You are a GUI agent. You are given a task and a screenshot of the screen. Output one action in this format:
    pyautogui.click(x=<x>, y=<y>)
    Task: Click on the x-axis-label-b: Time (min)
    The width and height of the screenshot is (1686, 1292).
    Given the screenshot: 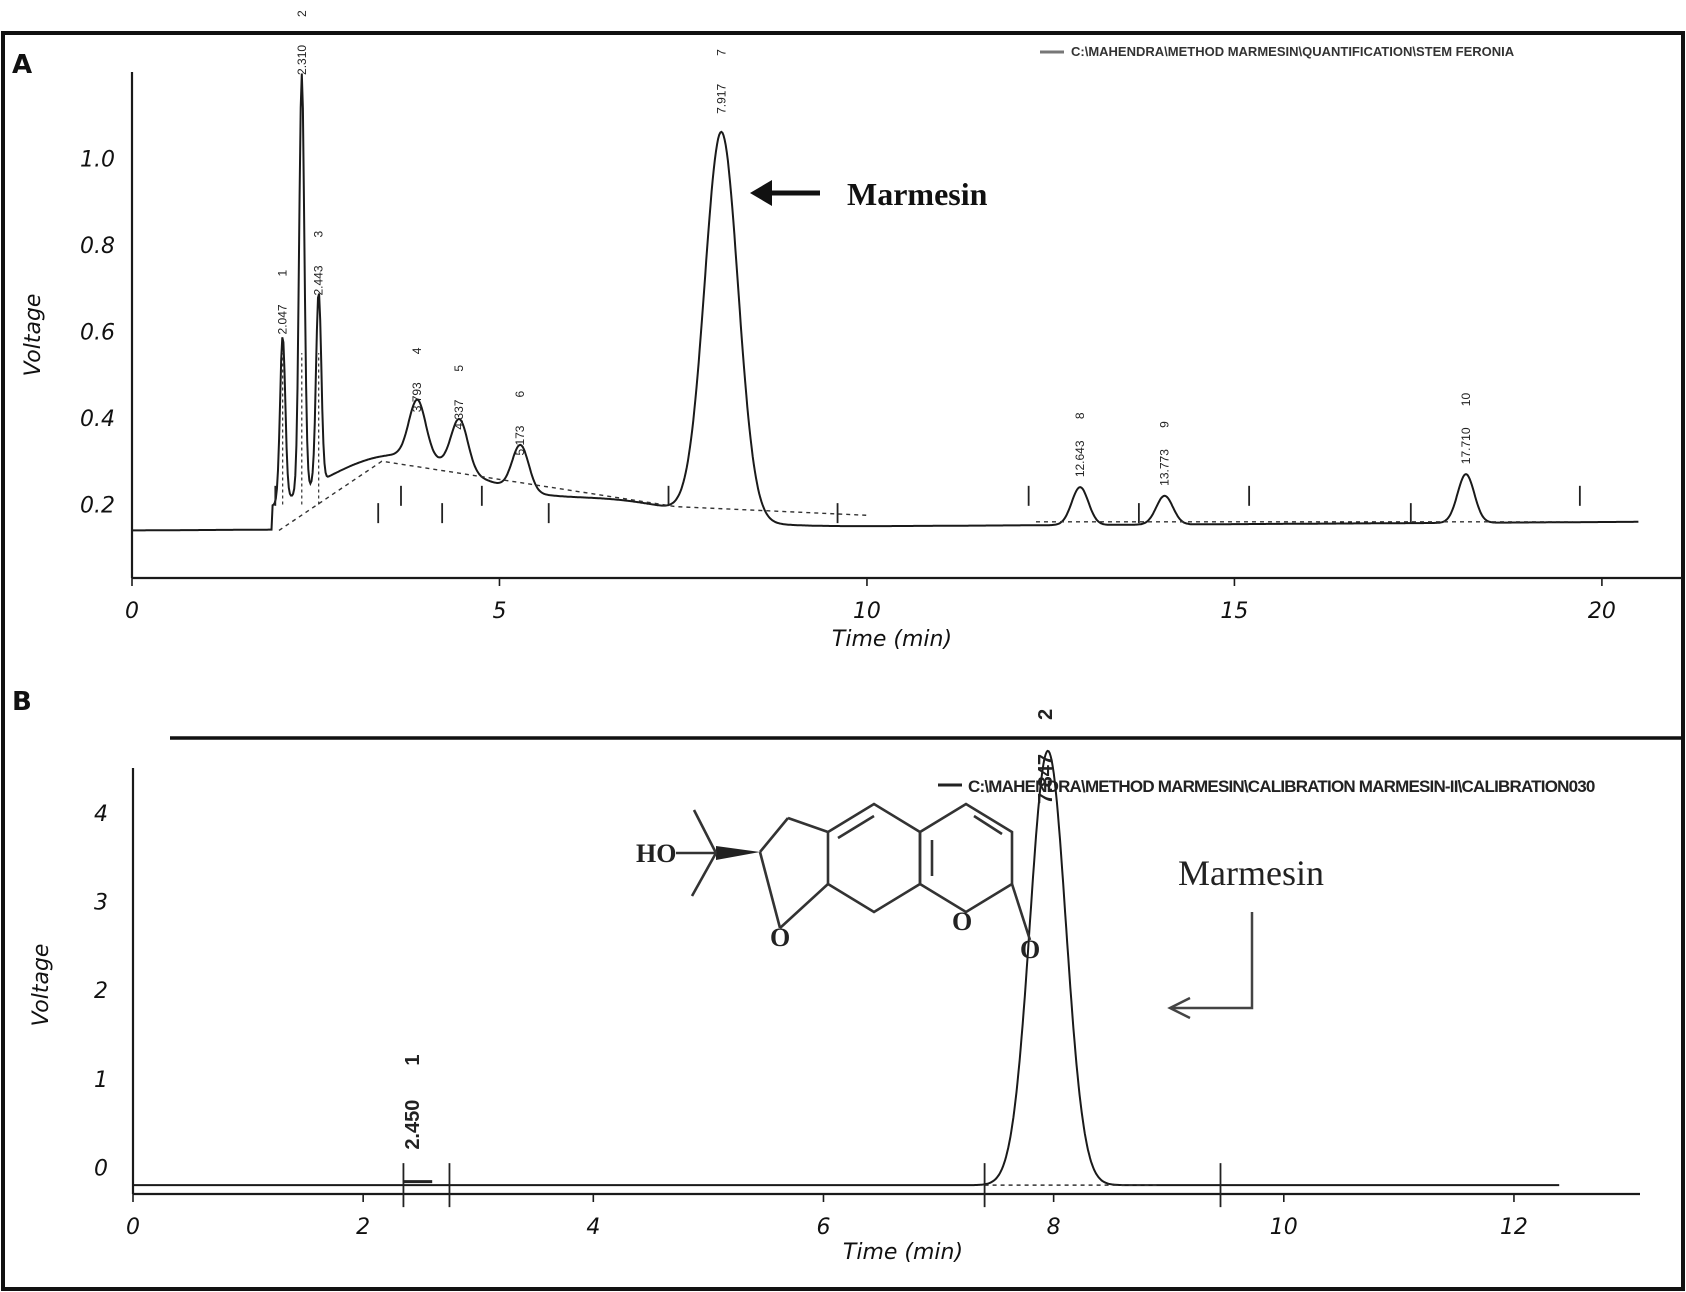 What is the action you would take?
    pyautogui.click(x=903, y=1252)
    